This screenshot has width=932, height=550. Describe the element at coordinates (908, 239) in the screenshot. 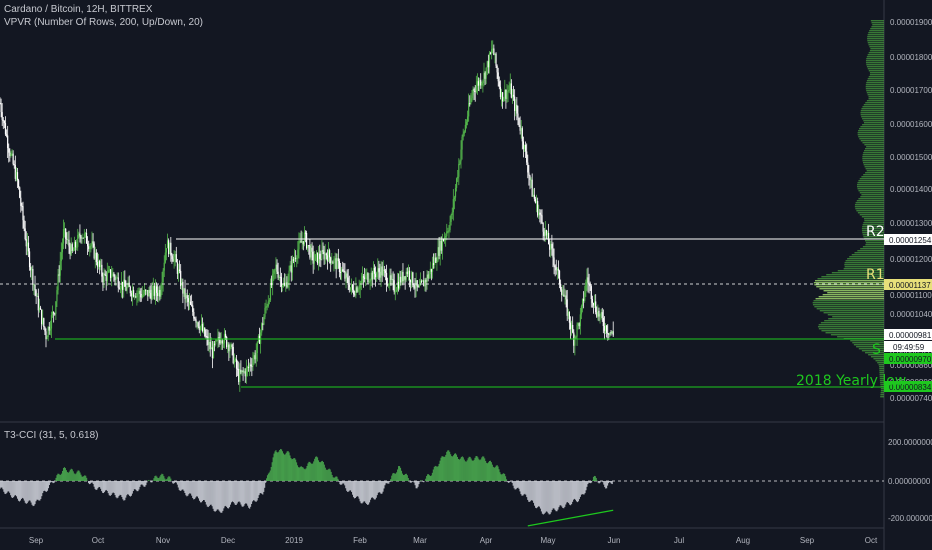

I see `r2-tag-bg` at that location.